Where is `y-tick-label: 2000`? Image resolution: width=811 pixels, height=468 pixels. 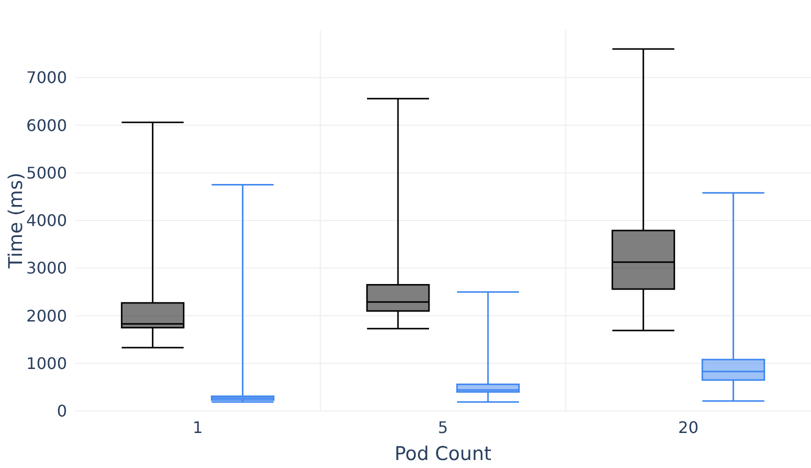
y-tick-label: 2000 is located at coordinates (46, 316).